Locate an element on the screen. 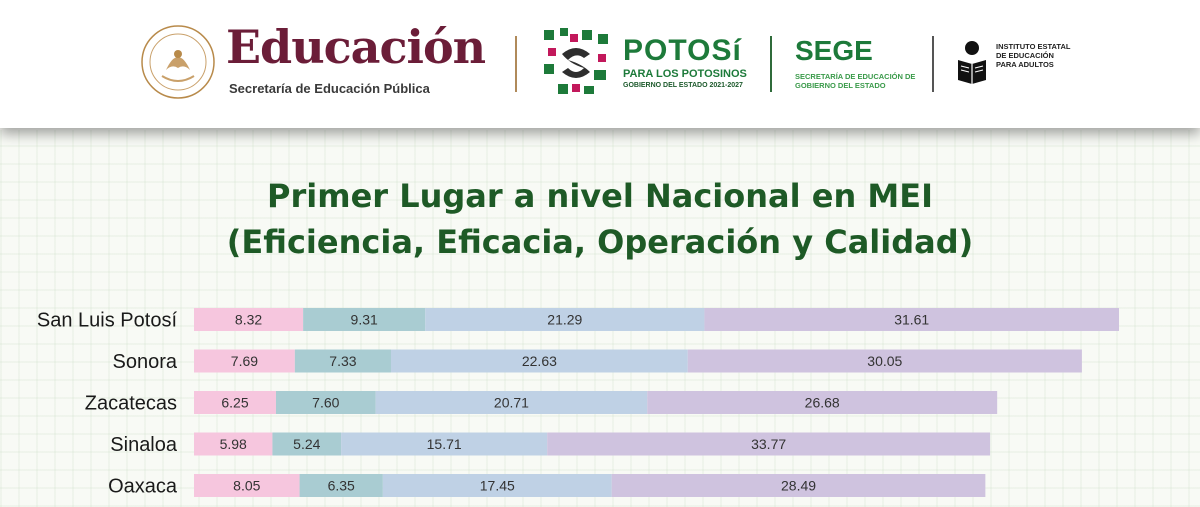 This screenshot has height=507, width=1200. category-label: Oaxaca is located at coordinates (143, 487).